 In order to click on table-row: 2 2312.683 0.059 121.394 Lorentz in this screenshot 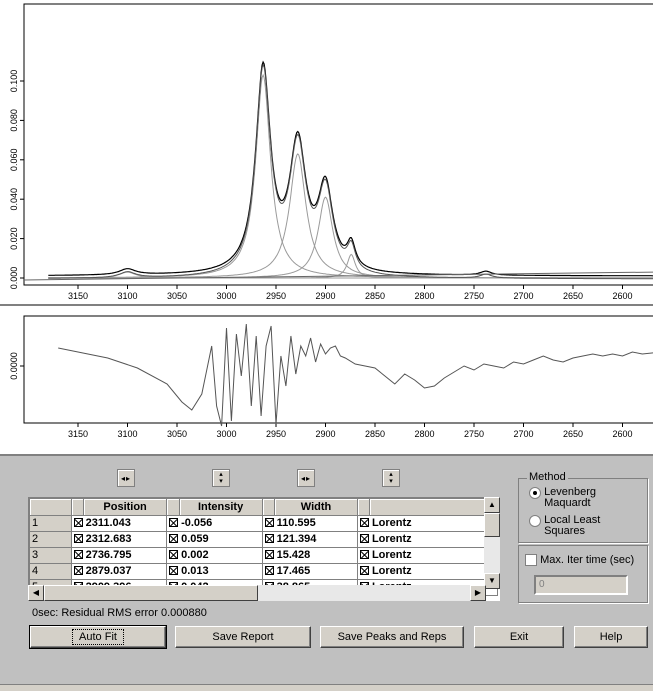, I will do `click(264, 539)`.